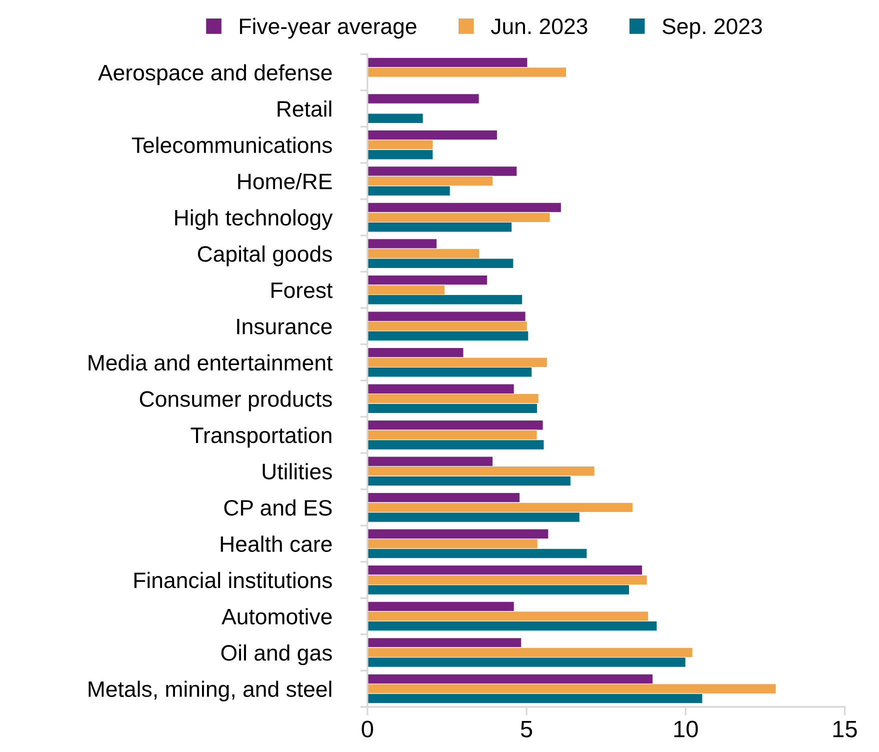 This screenshot has height=752, width=879. What do you see at coordinates (233, 580) in the screenshot?
I see `y-tick-label: Financial institutions` at bounding box center [233, 580].